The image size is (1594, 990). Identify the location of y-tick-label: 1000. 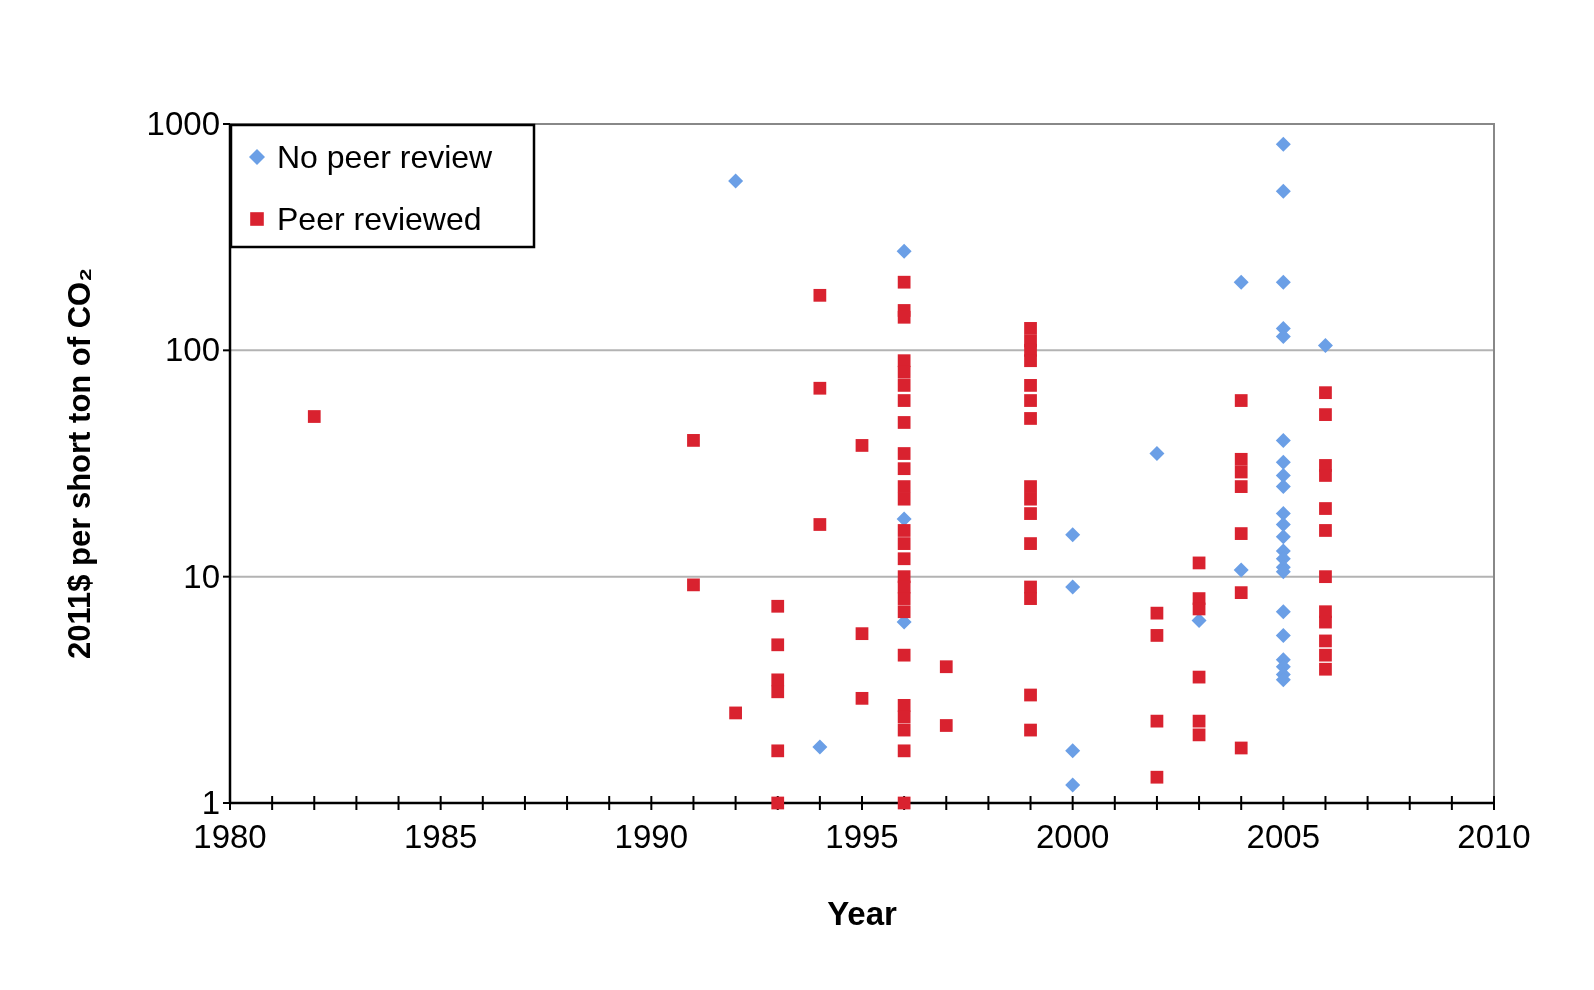
(183, 123).